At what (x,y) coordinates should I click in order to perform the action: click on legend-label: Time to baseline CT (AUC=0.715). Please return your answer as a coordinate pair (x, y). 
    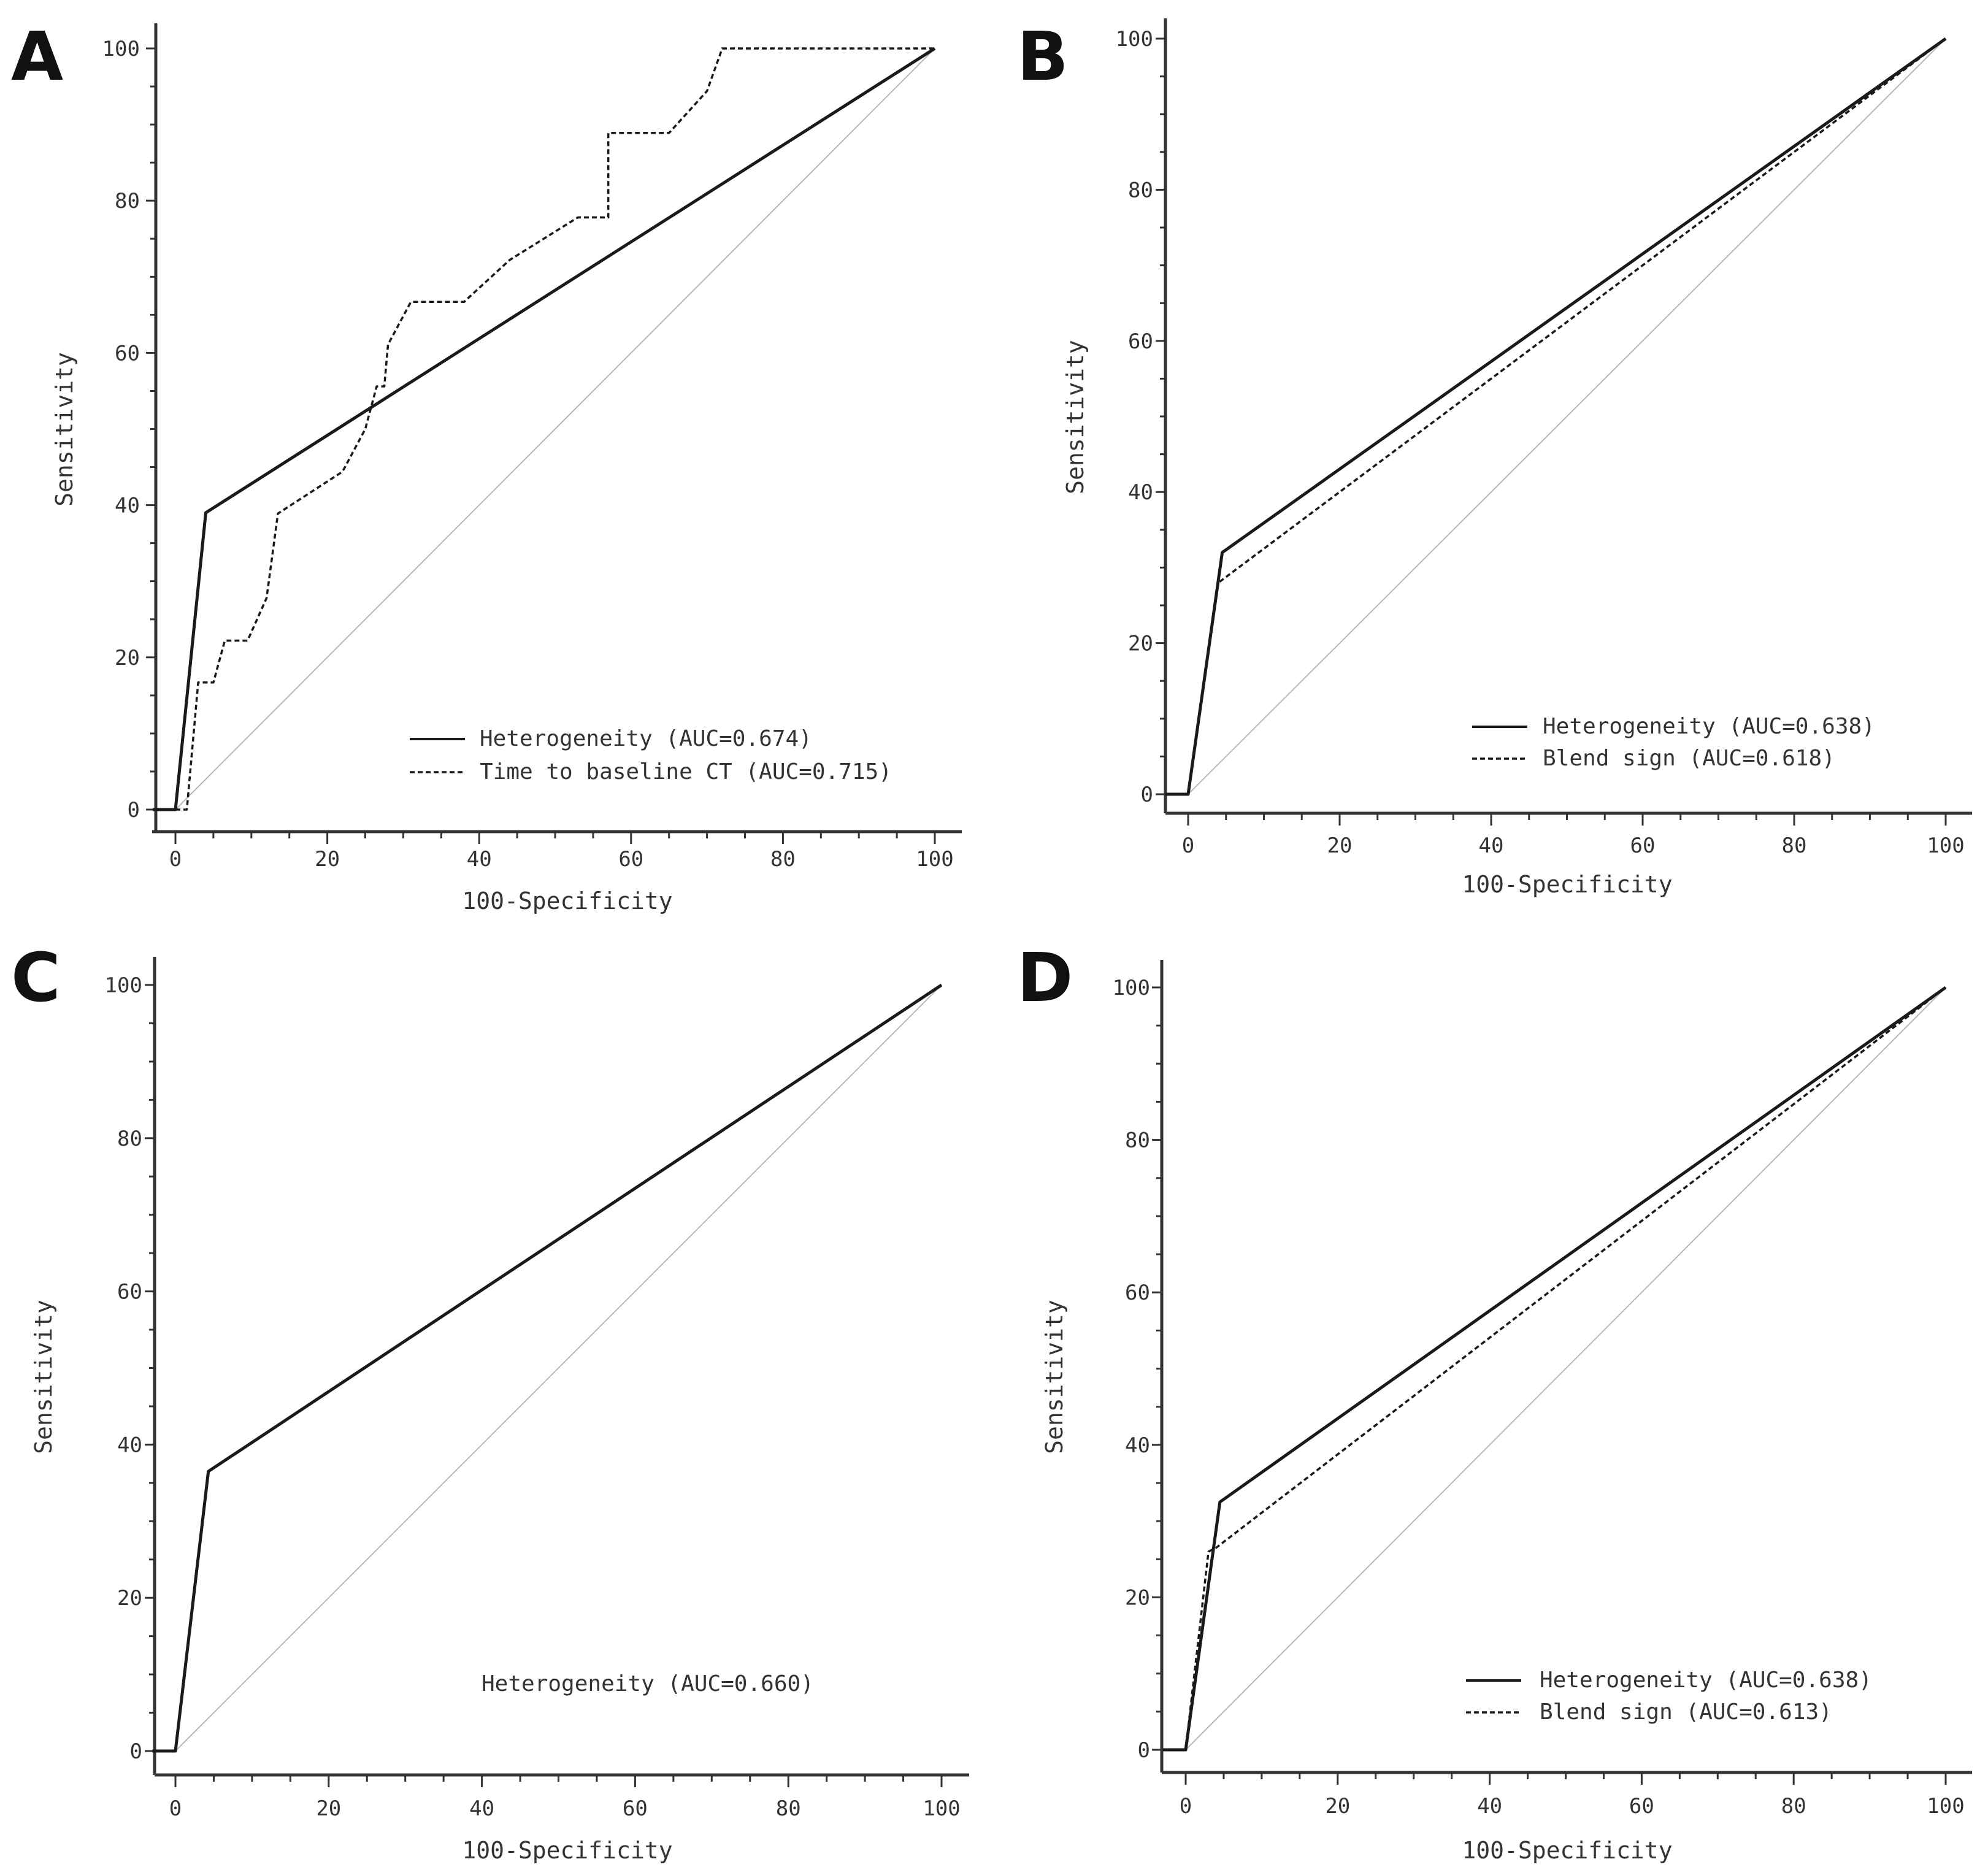
    Looking at the image, I should click on (686, 771).